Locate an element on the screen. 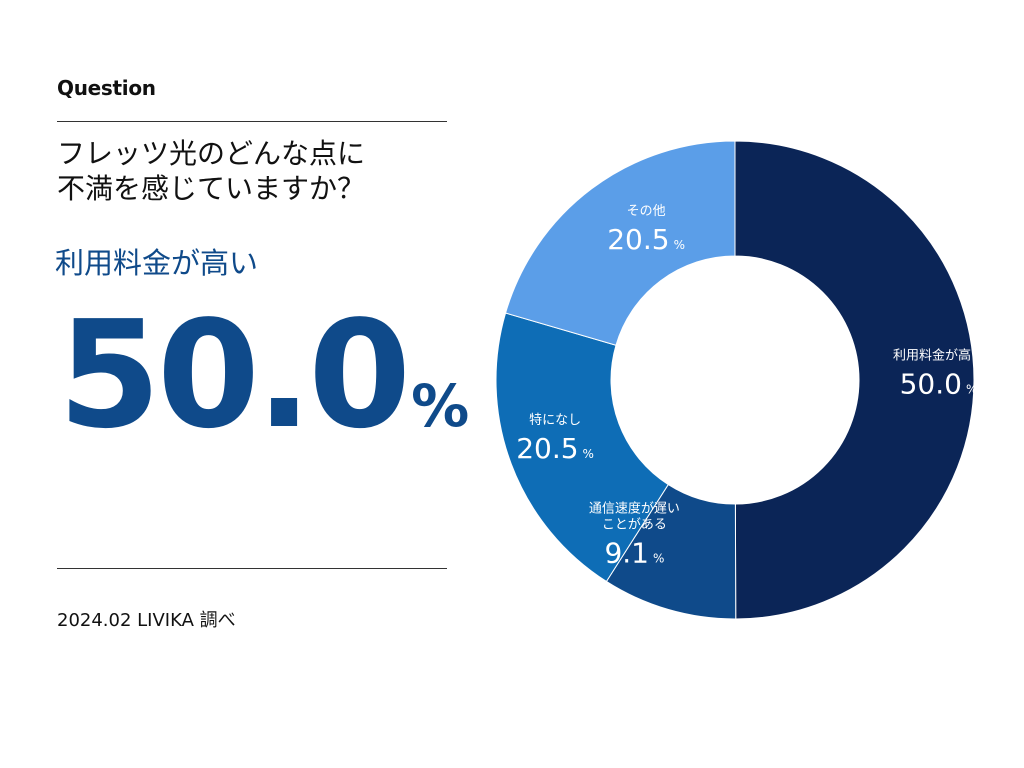 The height and width of the screenshot is (768, 1024). slice-label: その他 is located at coordinates (646, 211).